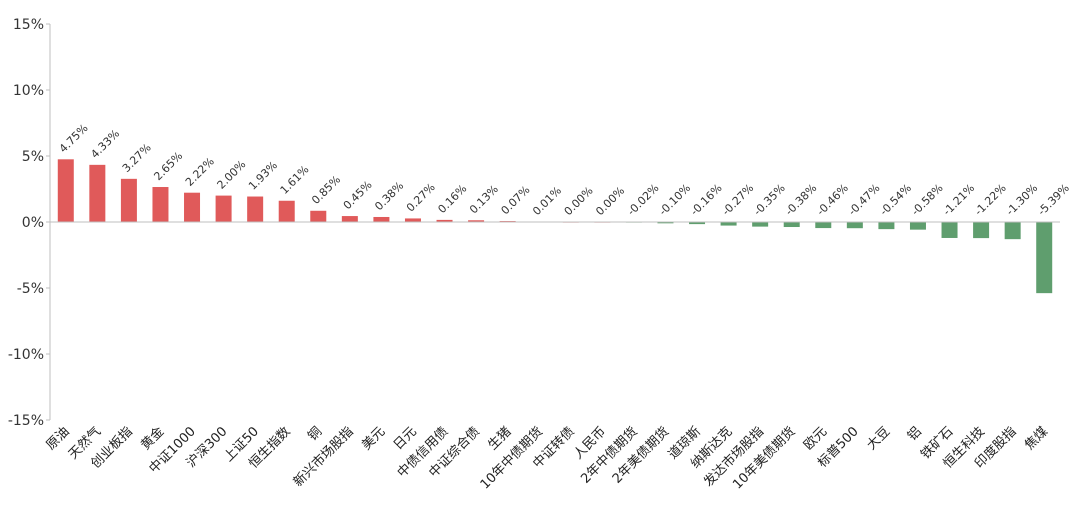  Describe the element at coordinates (26, 355) in the screenshot. I see `y-tick-label: -10%` at that location.